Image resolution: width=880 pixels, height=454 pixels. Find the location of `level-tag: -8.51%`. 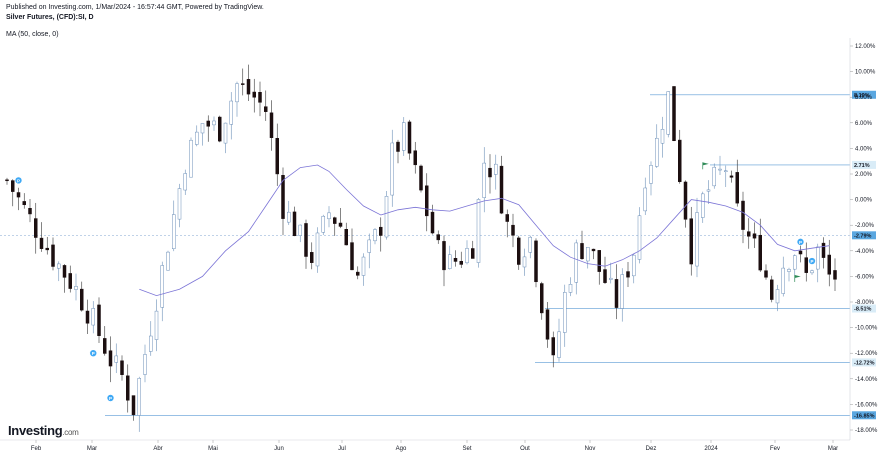

level-tag: -8.51% is located at coordinates (863, 310).